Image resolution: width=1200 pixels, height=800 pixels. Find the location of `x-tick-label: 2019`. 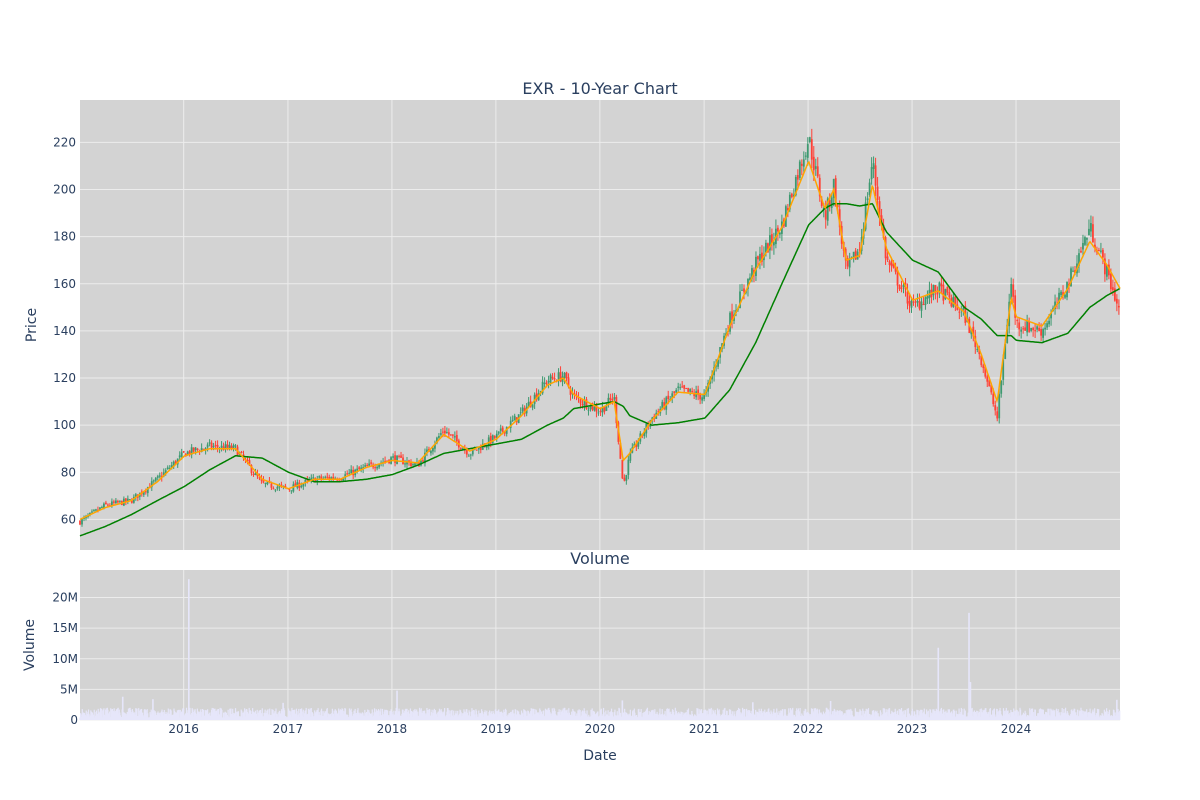

x-tick-label: 2019 is located at coordinates (496, 729).